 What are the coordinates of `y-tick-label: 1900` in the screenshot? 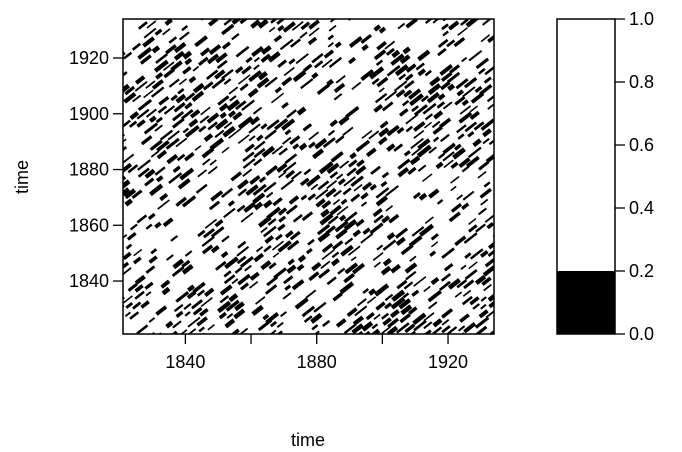 It's located at (89, 114).